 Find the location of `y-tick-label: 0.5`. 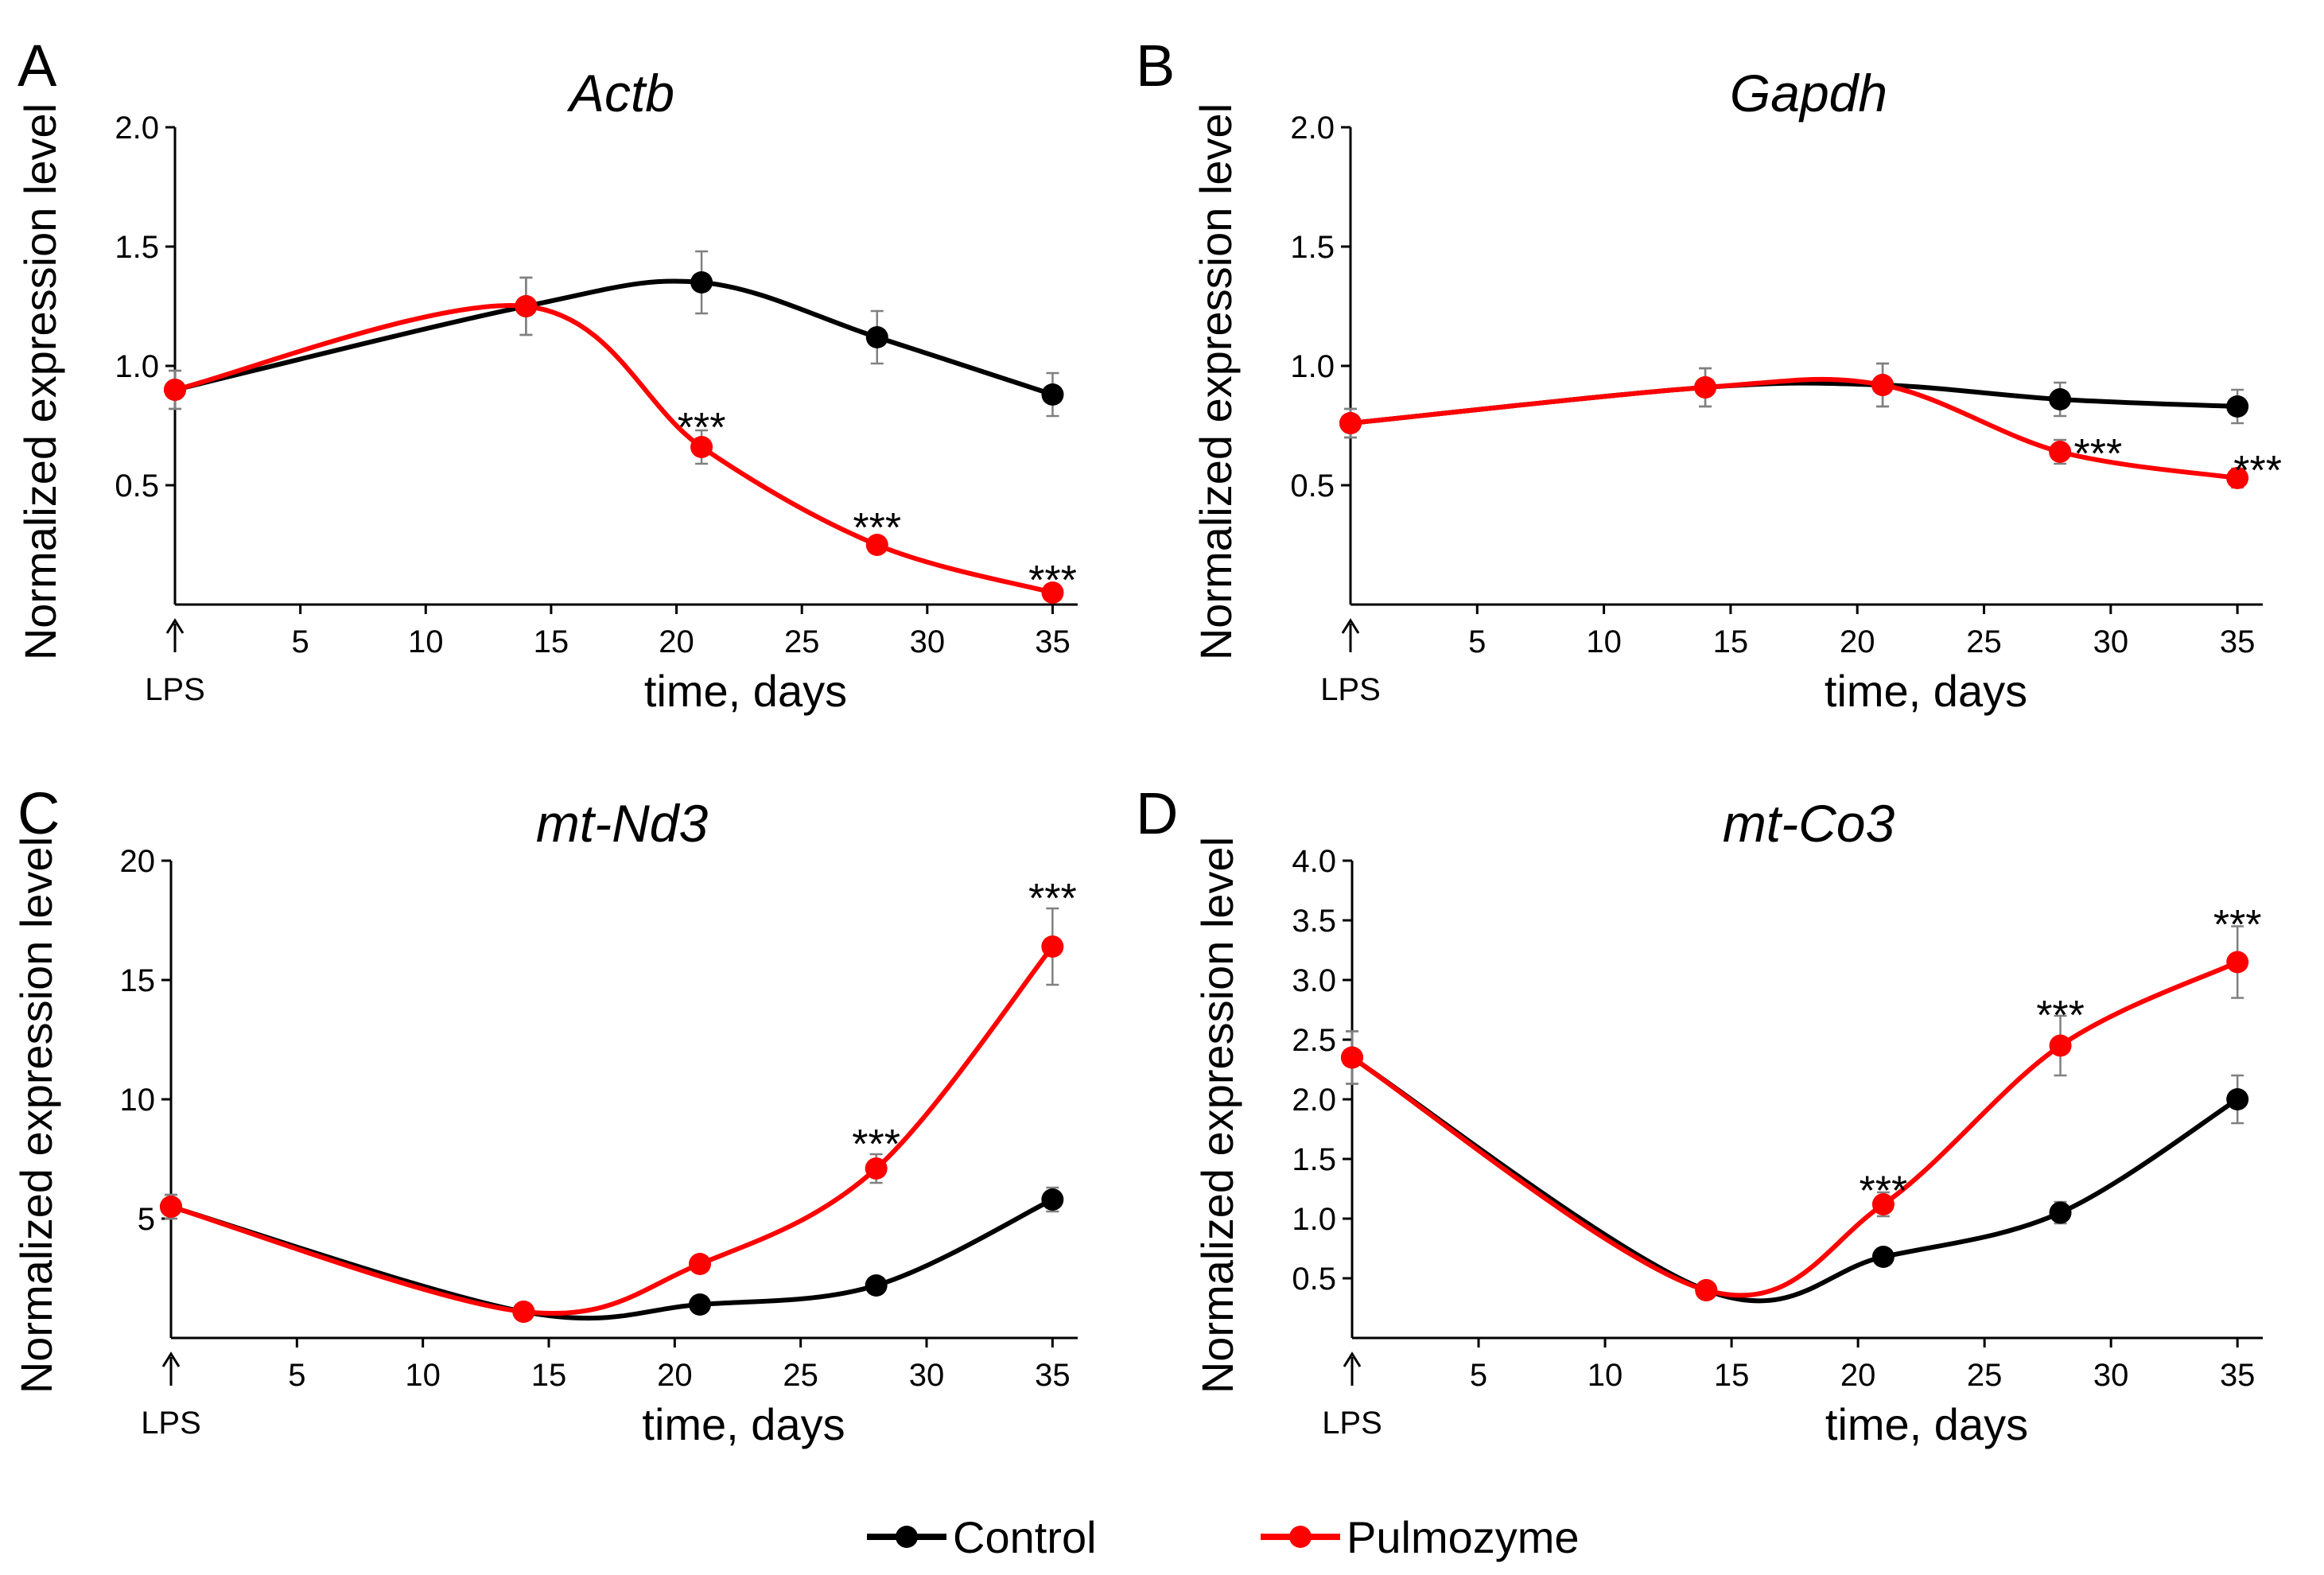

y-tick-label: 0.5 is located at coordinates (1312, 486).